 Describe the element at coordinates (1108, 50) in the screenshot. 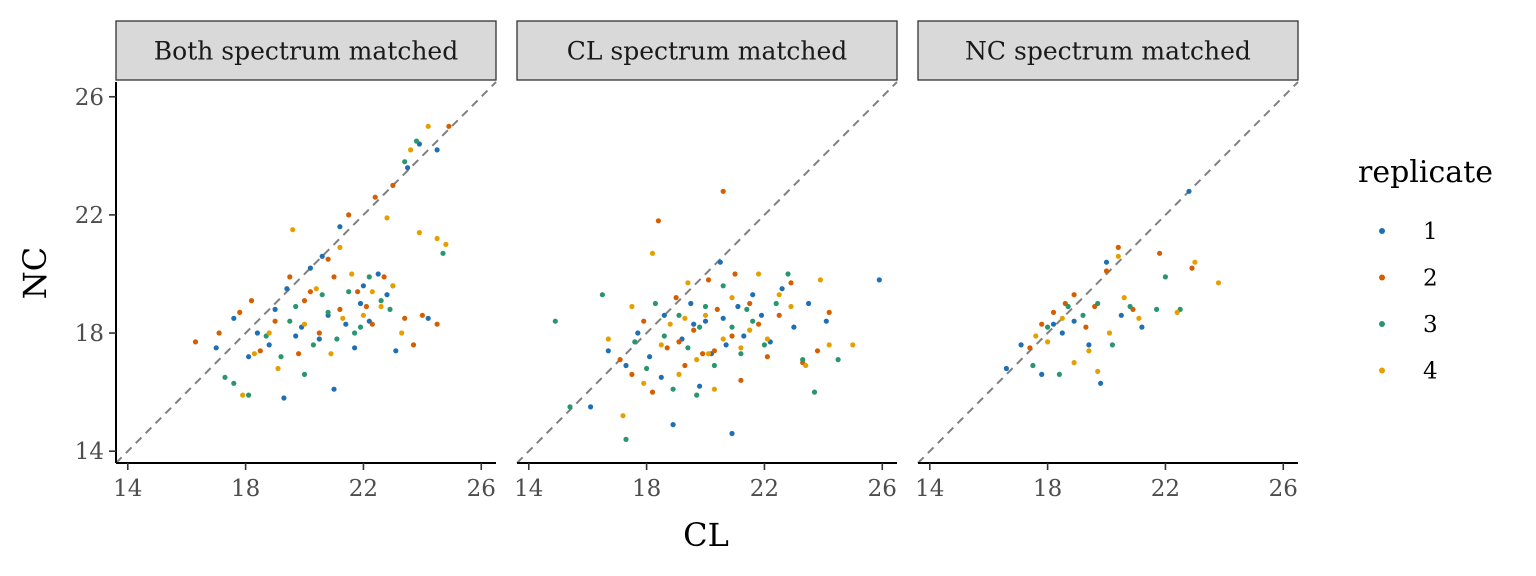

I see `facet-strip` at that location.